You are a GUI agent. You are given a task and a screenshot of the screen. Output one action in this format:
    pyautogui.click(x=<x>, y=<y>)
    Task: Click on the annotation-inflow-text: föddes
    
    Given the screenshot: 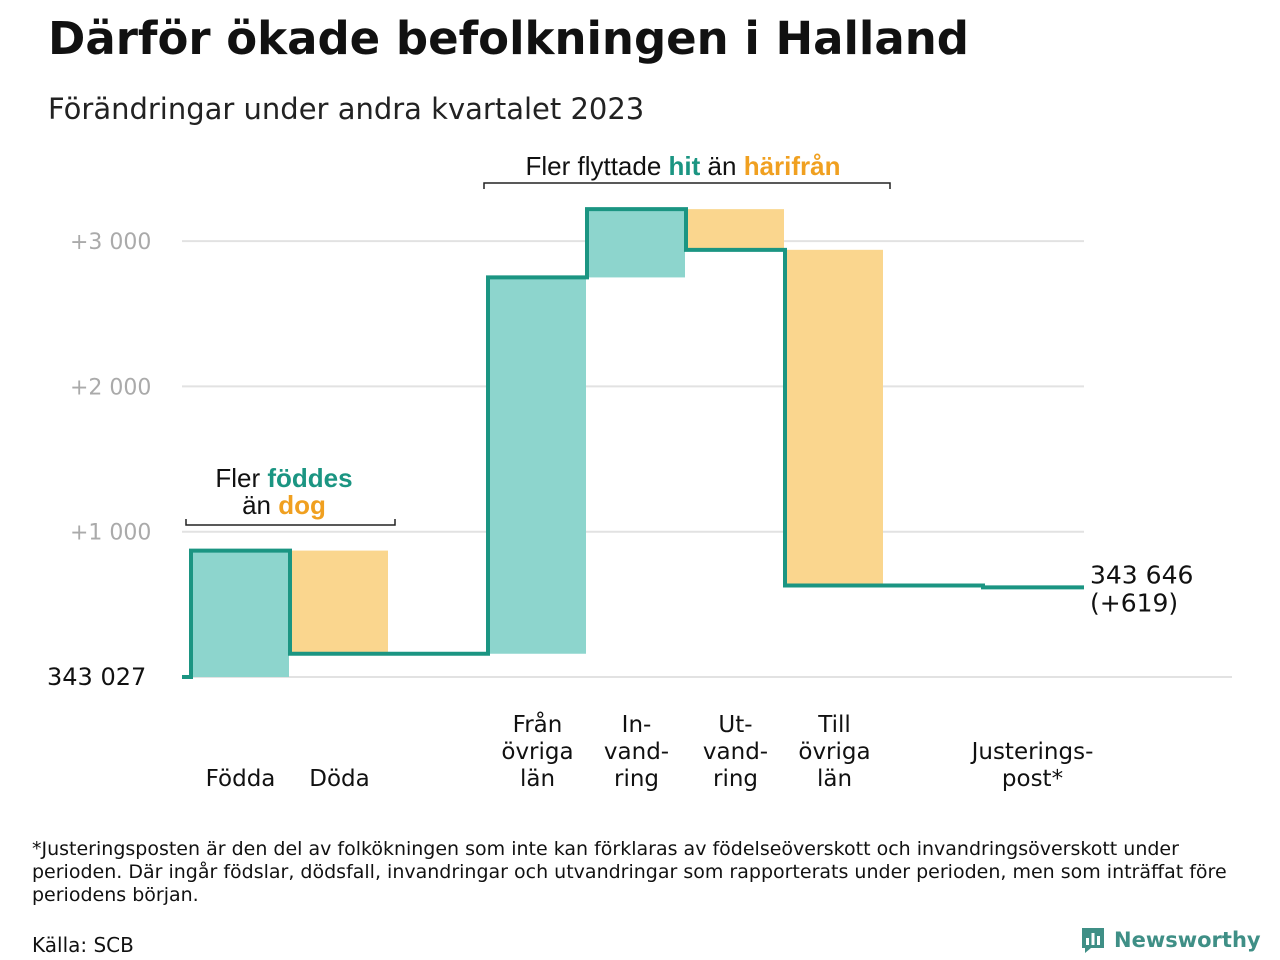 What is the action you would take?
    pyautogui.click(x=309, y=478)
    